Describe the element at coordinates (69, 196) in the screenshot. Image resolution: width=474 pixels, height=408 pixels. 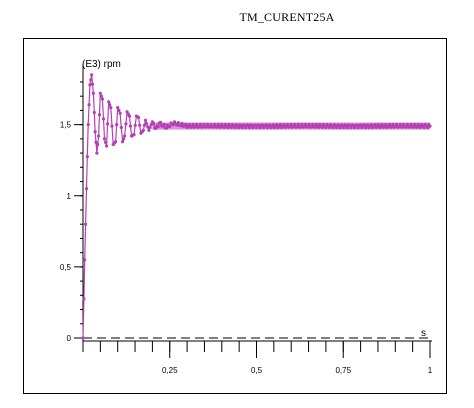
I see `y-tick-label: 1` at that location.